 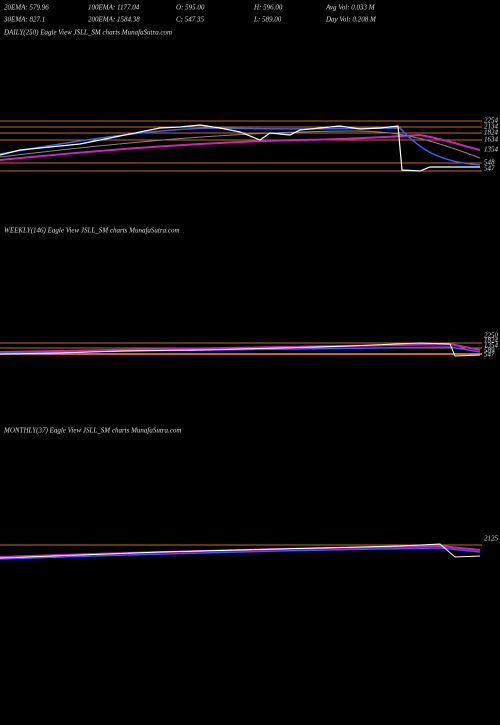 I want to click on price-level: 548, so click(x=489, y=163).